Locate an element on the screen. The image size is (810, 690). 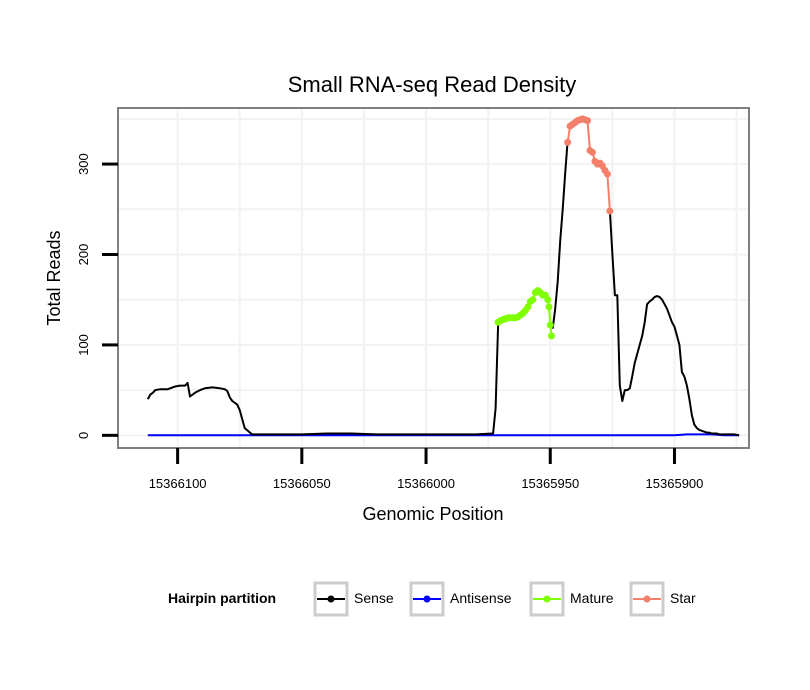
y-tick-label: 200 is located at coordinates (83, 255).